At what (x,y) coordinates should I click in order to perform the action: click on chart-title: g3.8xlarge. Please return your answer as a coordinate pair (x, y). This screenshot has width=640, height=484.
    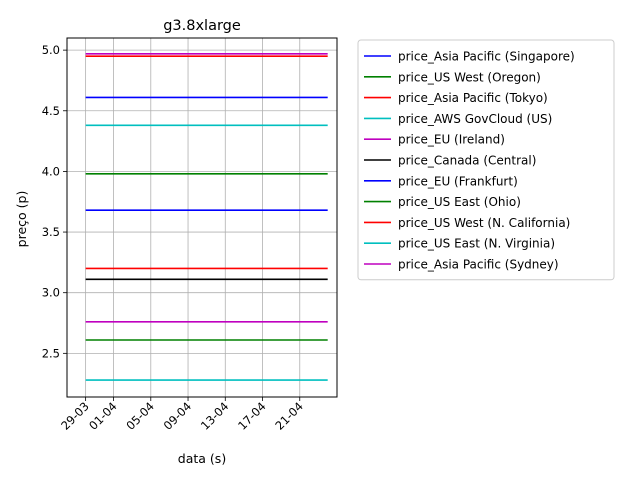
    Looking at the image, I should click on (202, 26).